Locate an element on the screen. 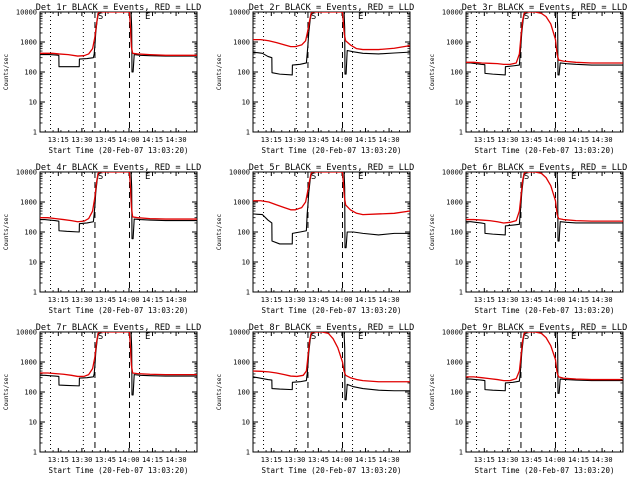 Image resolution: width=640 pixels, height=480 pixels. panel-title: Det 3r BLACK = Events, RED = LLD is located at coordinates (545, 8).